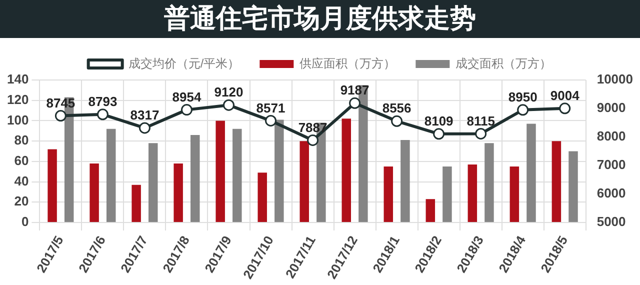  Describe the element at coordinates (21, 180) in the screenshot. I see `y-tick-label: 40` at that location.